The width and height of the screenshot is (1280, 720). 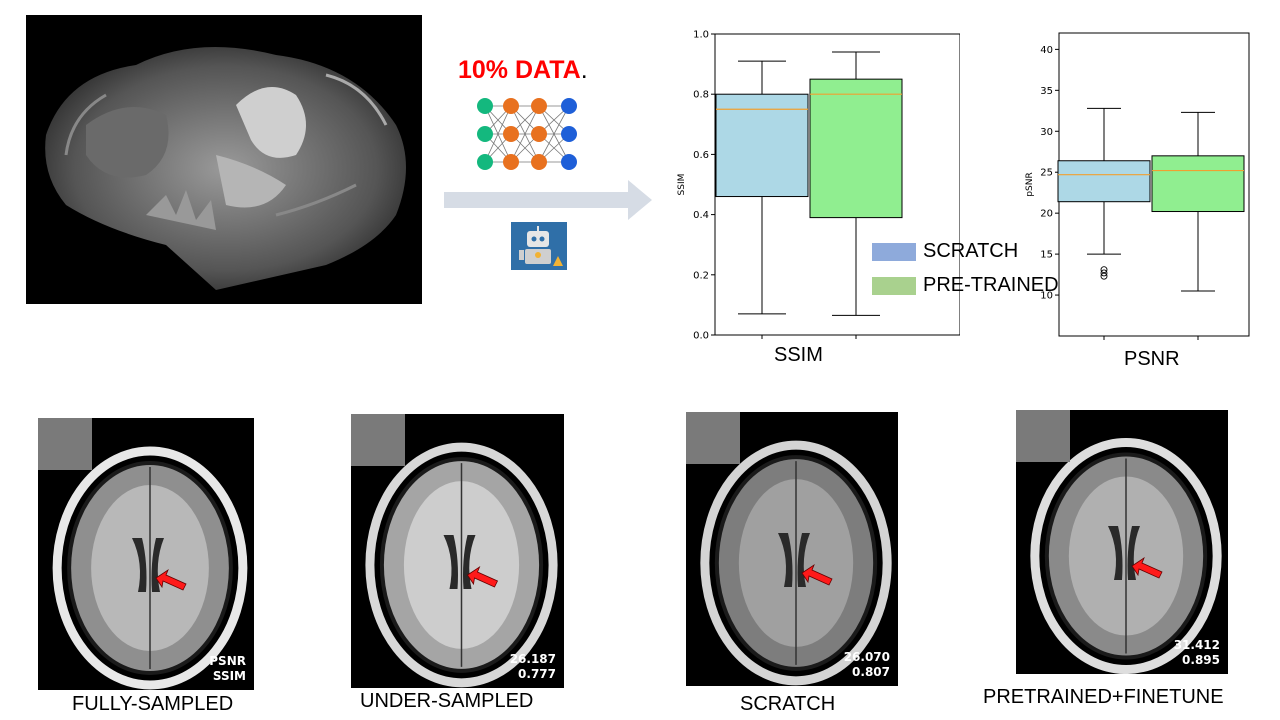 I want to click on ssim-value: 0.807, so click(x=871, y=672).